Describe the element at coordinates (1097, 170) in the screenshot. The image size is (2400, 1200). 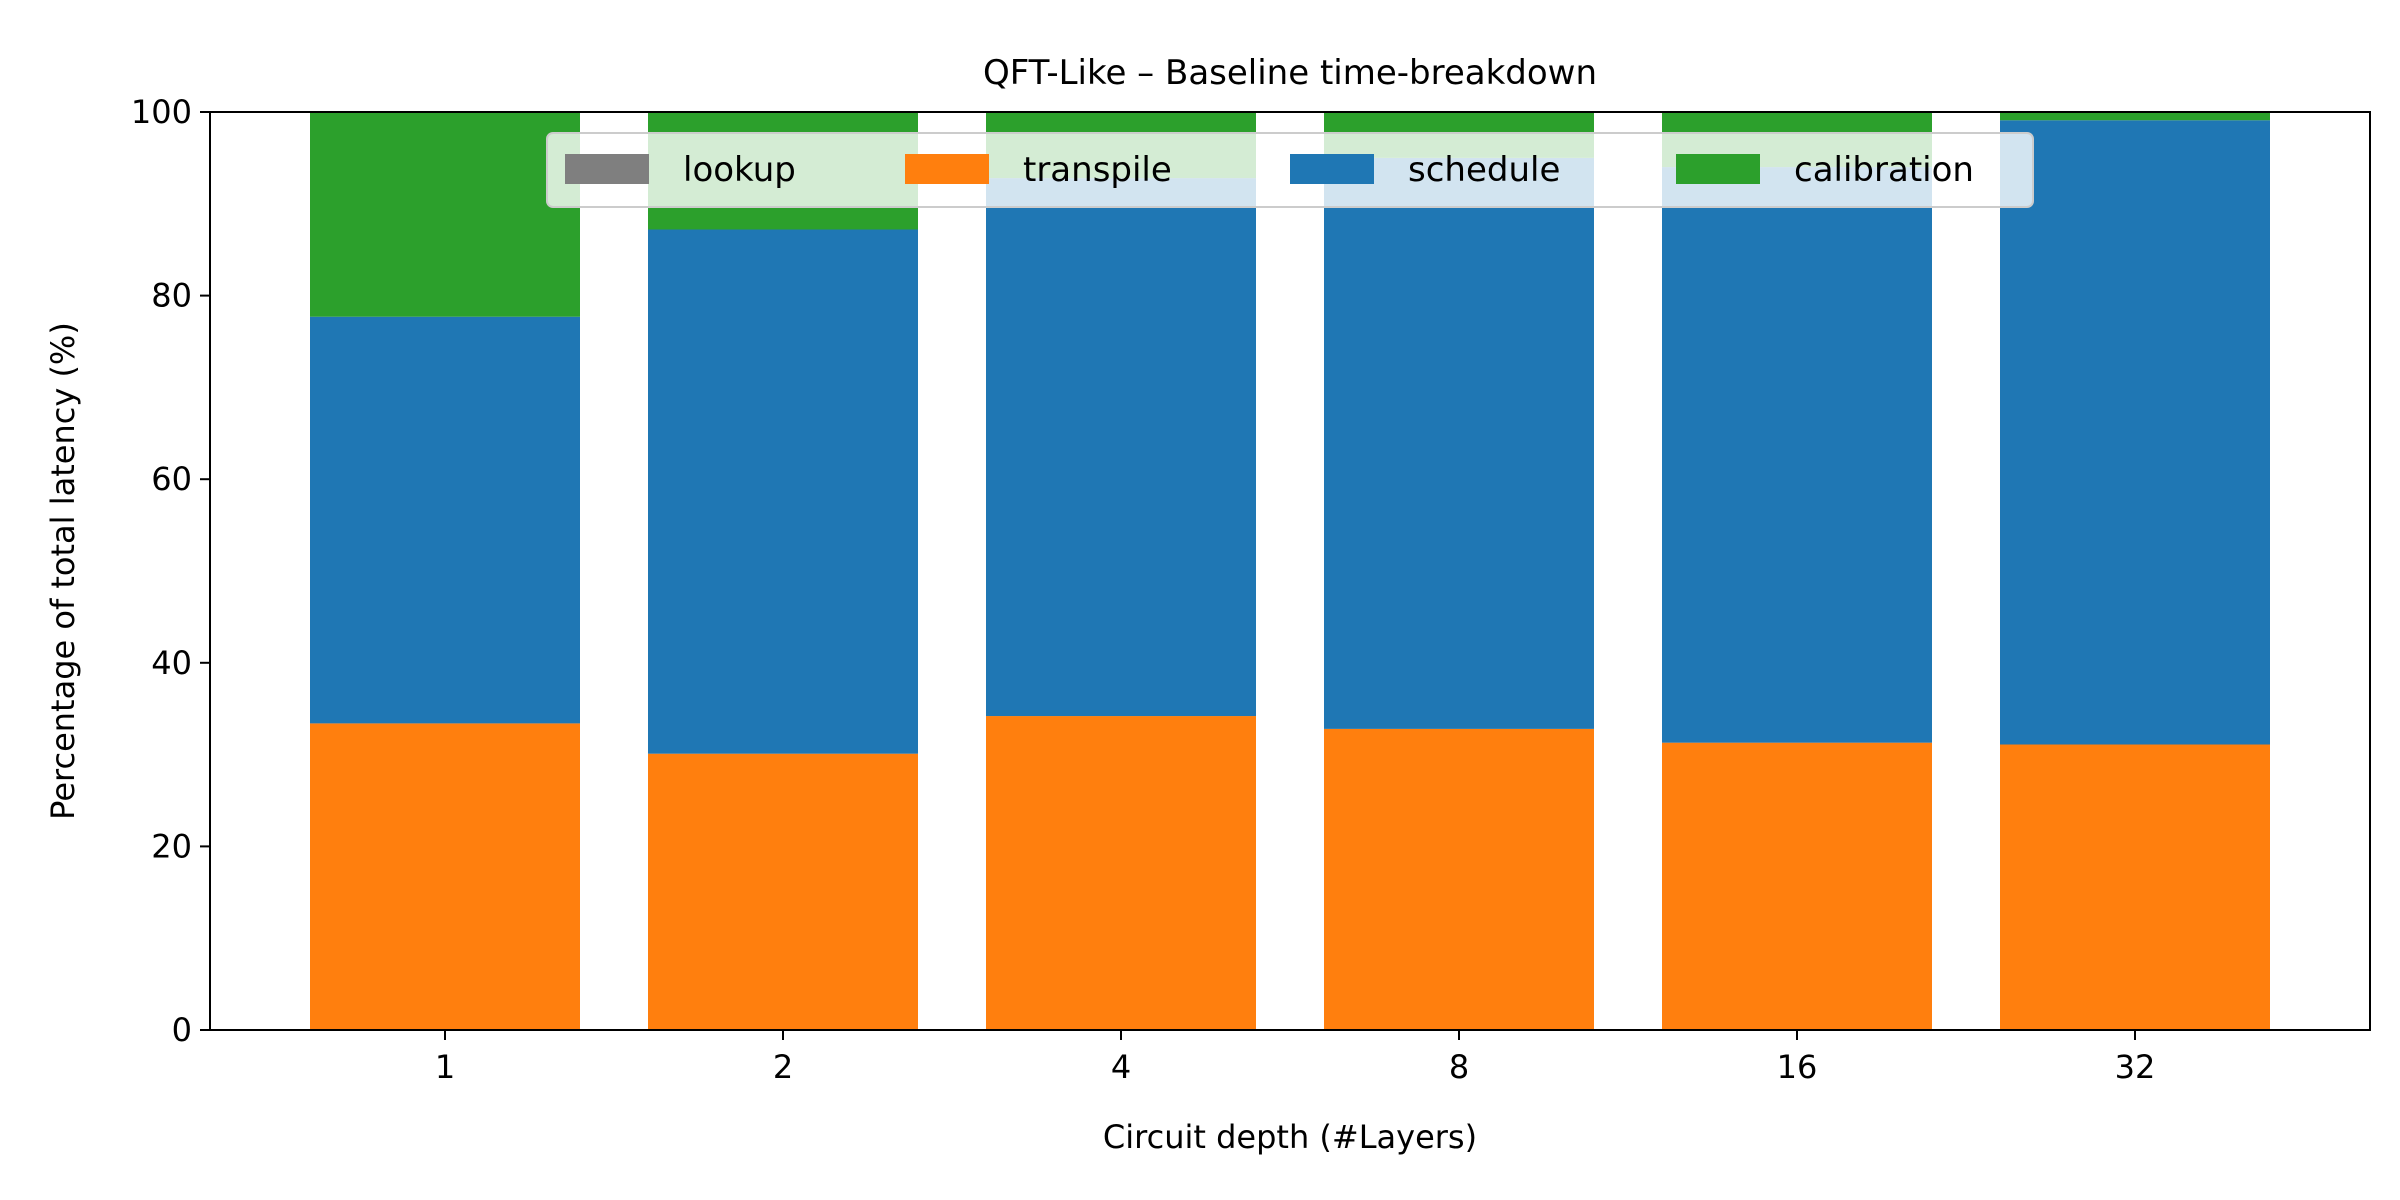
I see `legend-label-transpile: transpile` at that location.